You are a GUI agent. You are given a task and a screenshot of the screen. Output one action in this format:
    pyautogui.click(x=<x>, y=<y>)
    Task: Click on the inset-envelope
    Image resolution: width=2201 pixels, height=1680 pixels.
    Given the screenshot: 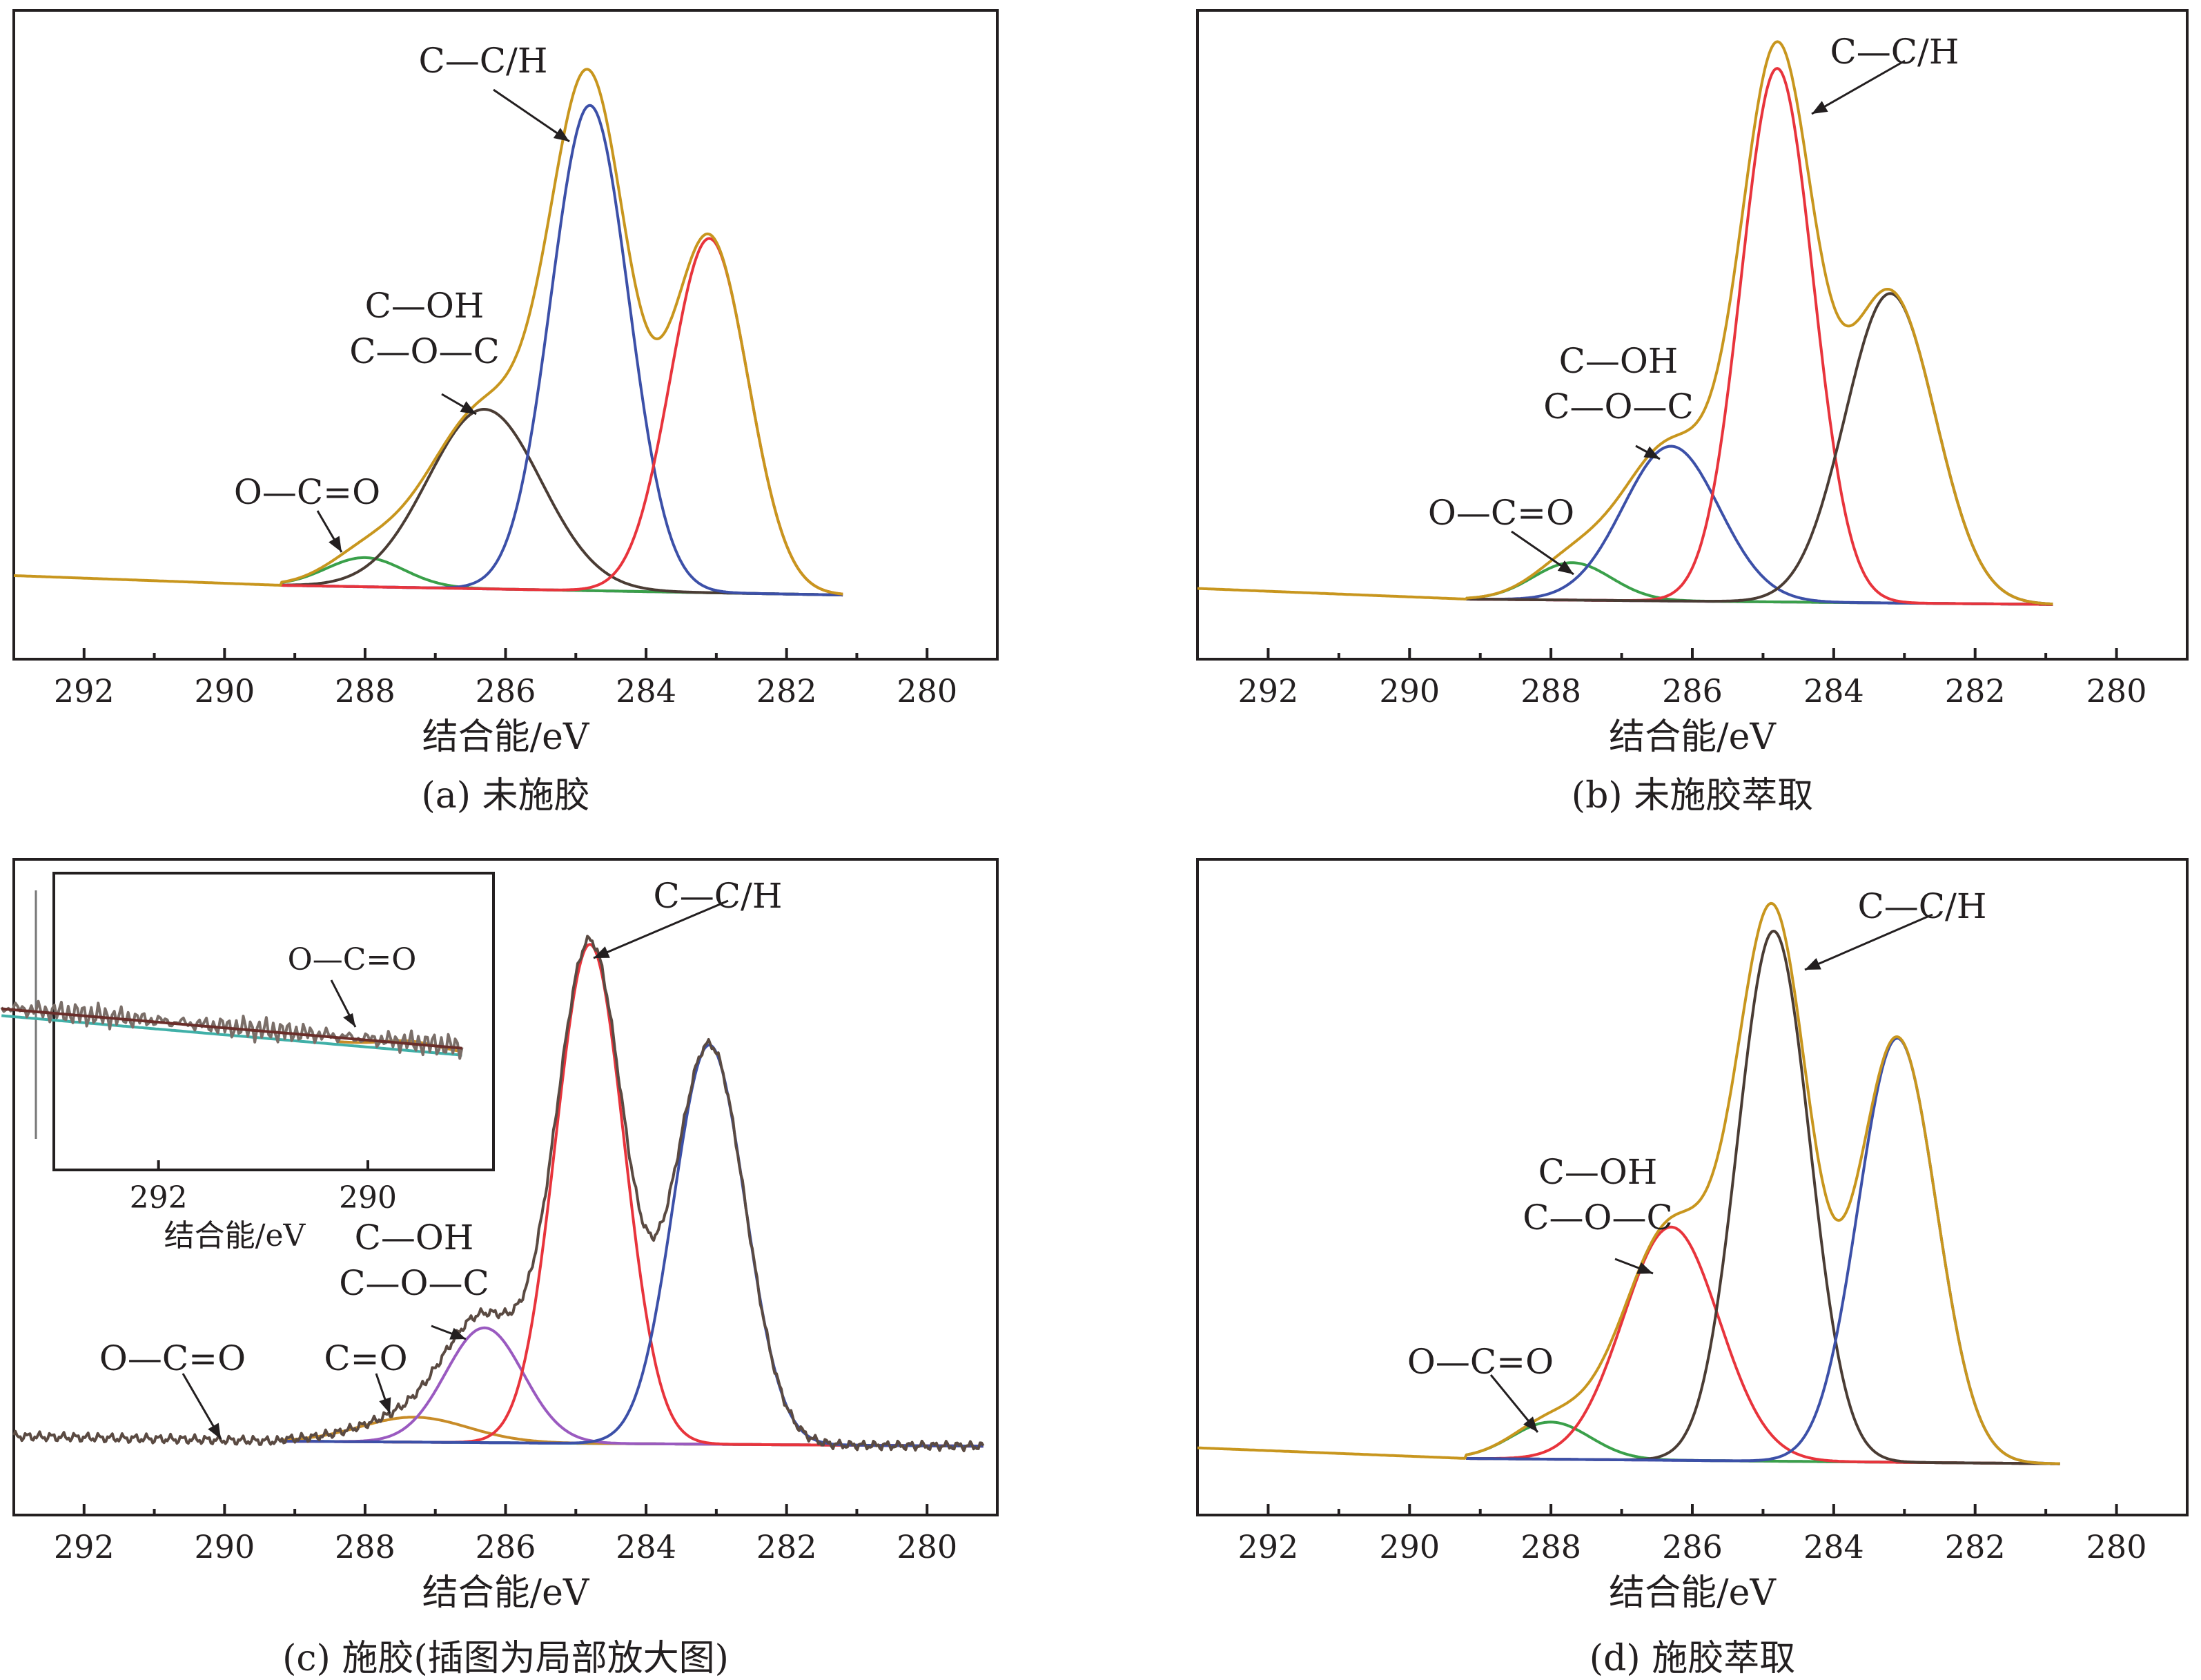 What is the action you would take?
    pyautogui.click(x=231, y=1028)
    